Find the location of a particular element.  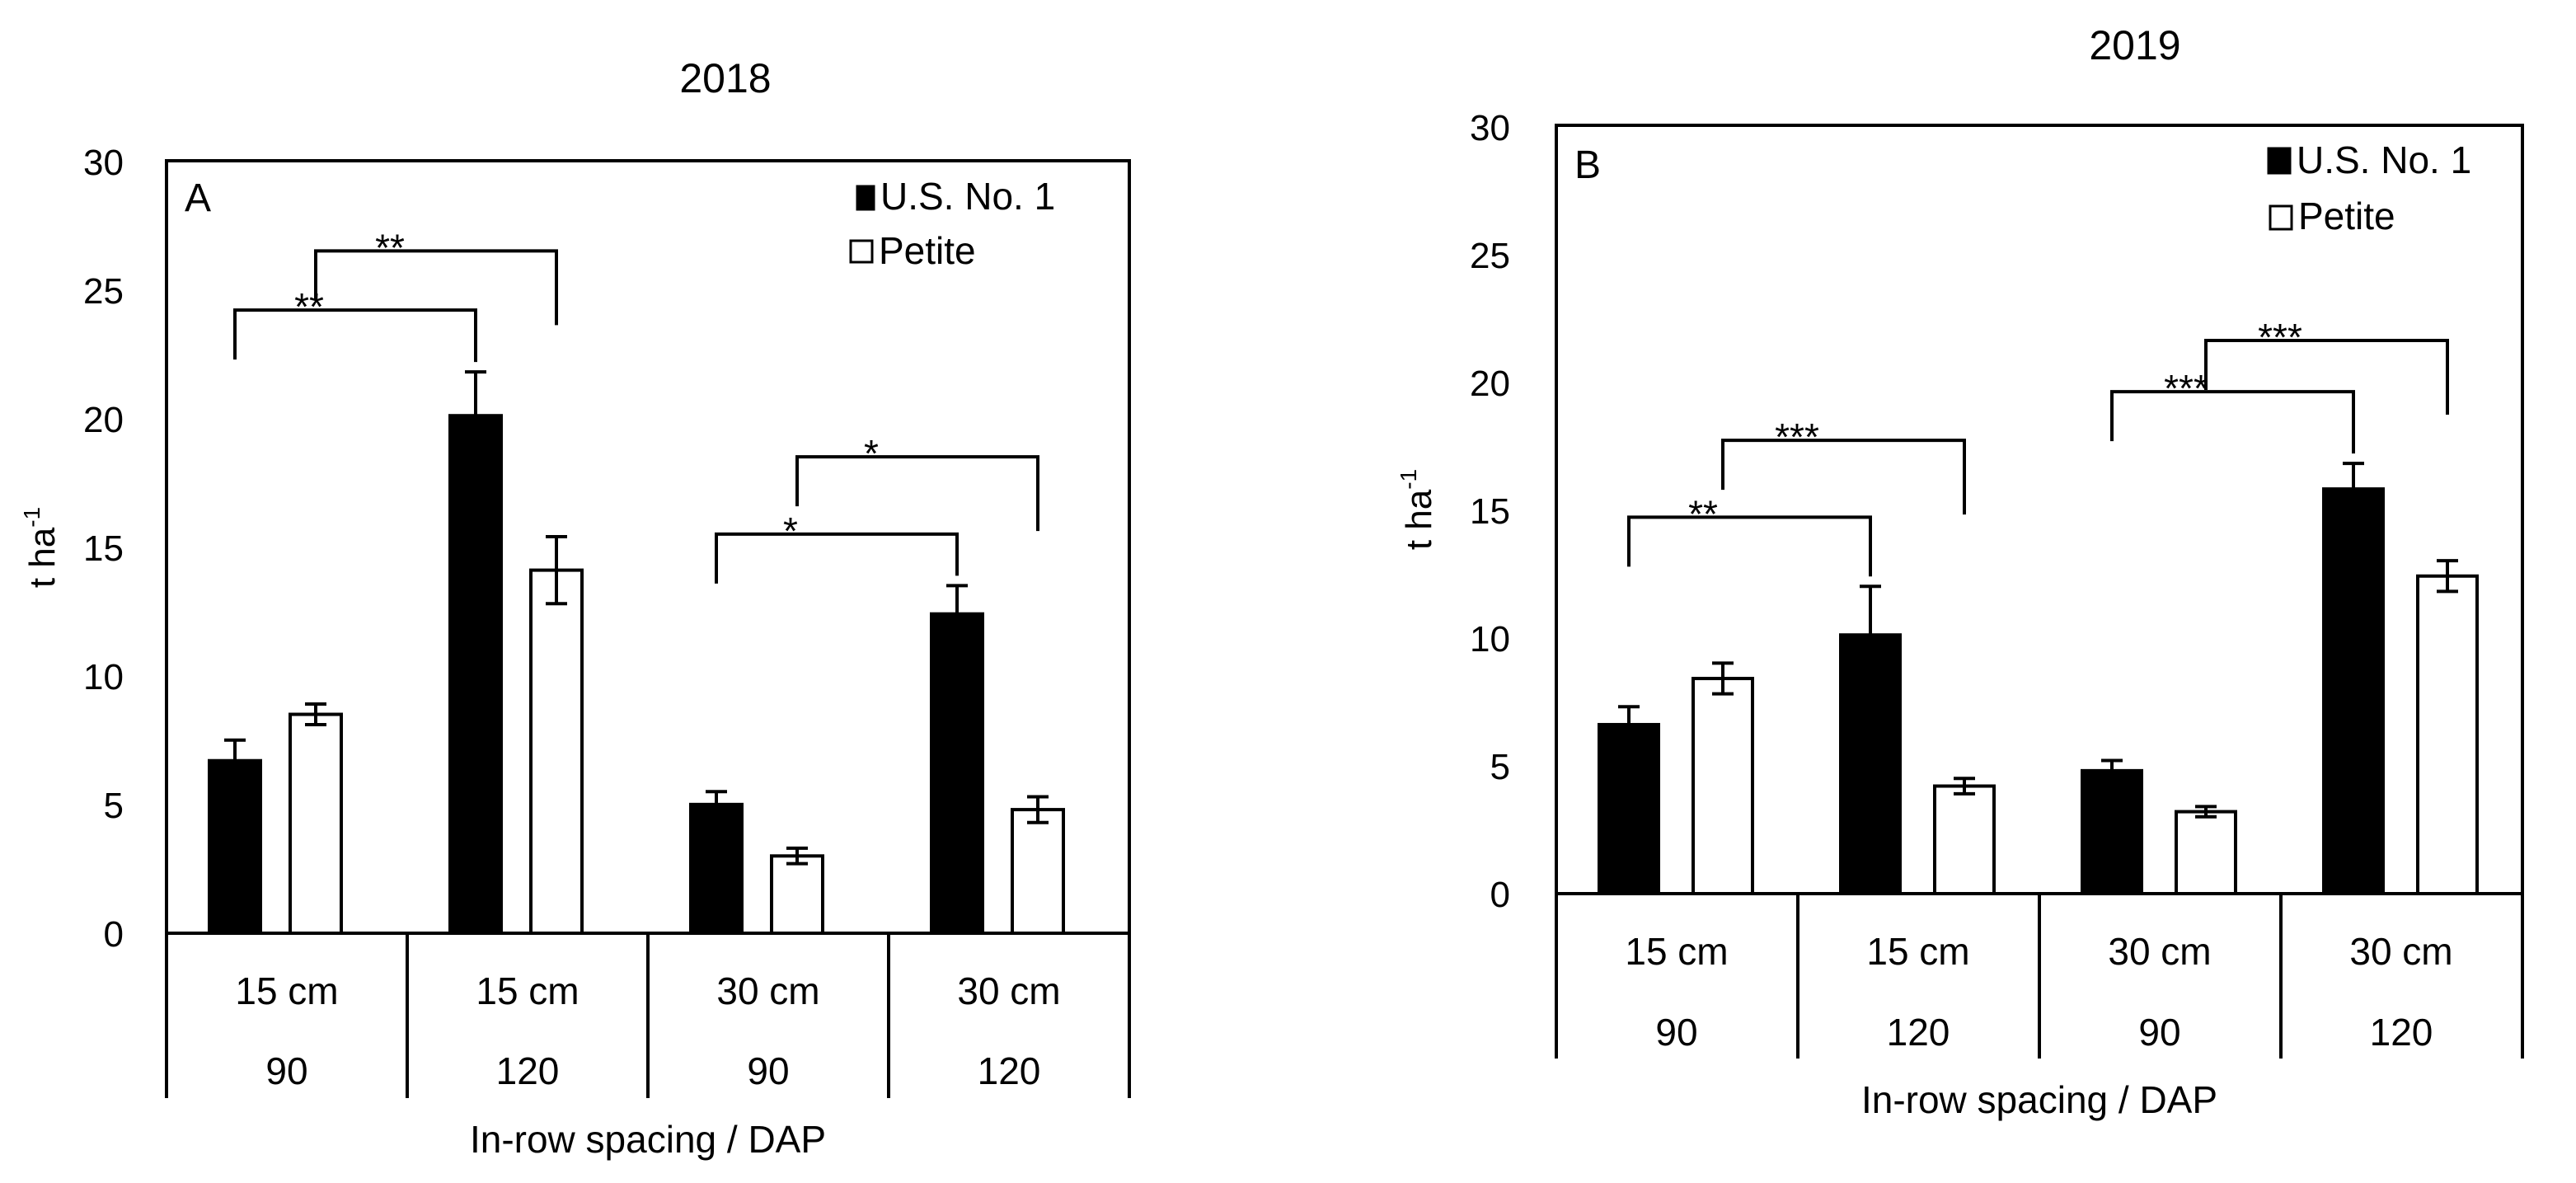

chart-title: 2019 is located at coordinates (2134, 45).